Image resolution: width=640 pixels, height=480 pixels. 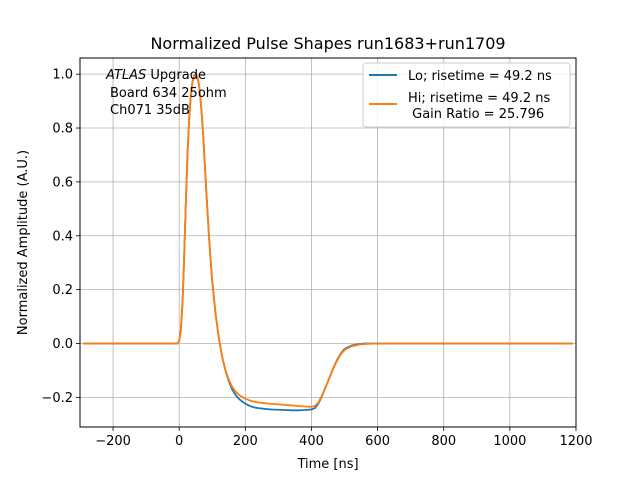 I want to click on y-tick-label: 0.2, so click(x=62, y=290).